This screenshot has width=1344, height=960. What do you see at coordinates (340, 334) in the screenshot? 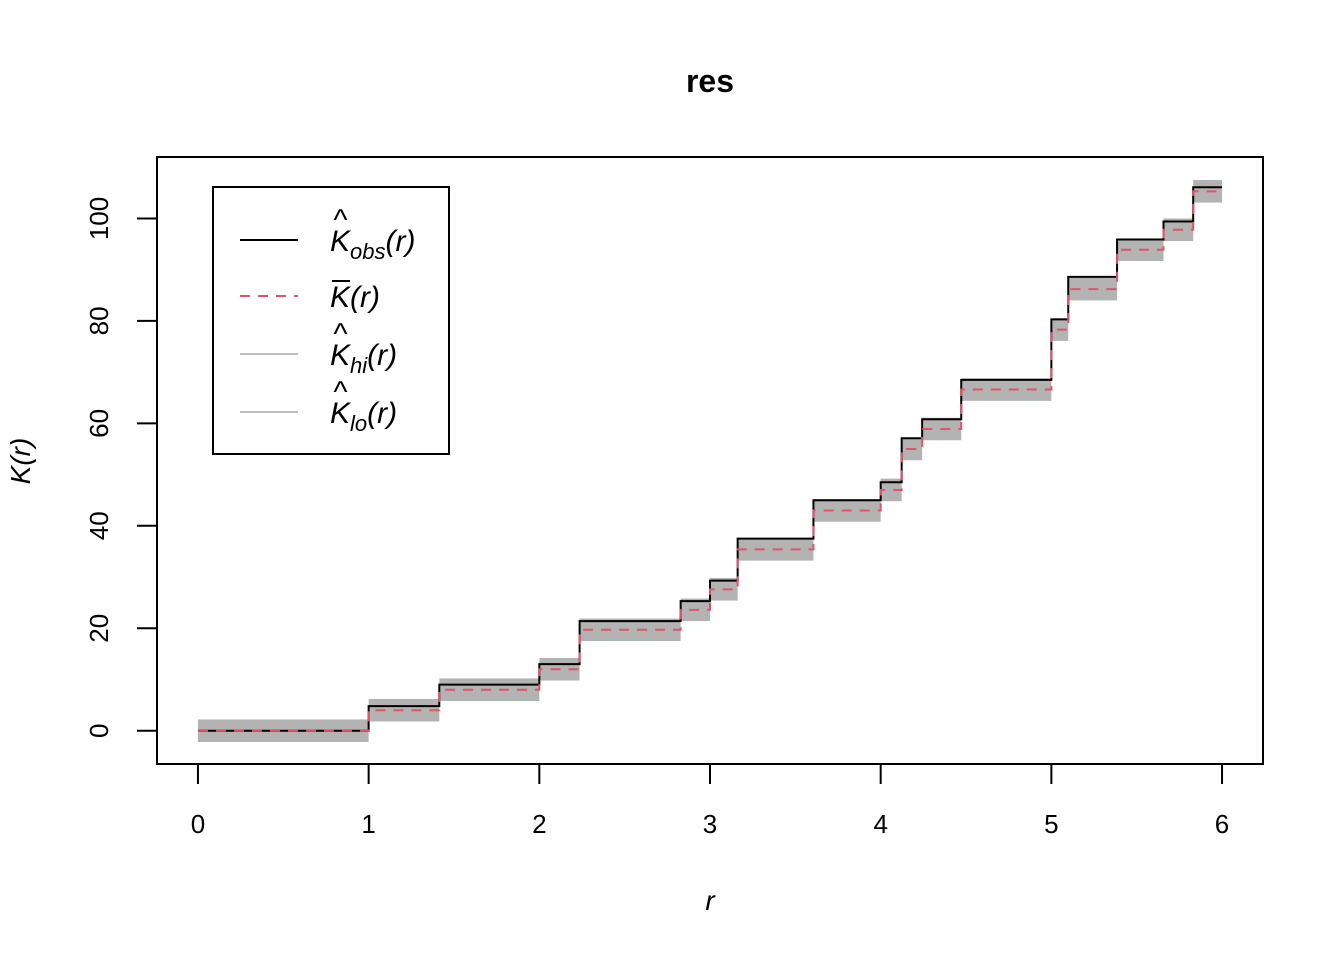
I see `legend-hat-2: ^` at bounding box center [340, 334].